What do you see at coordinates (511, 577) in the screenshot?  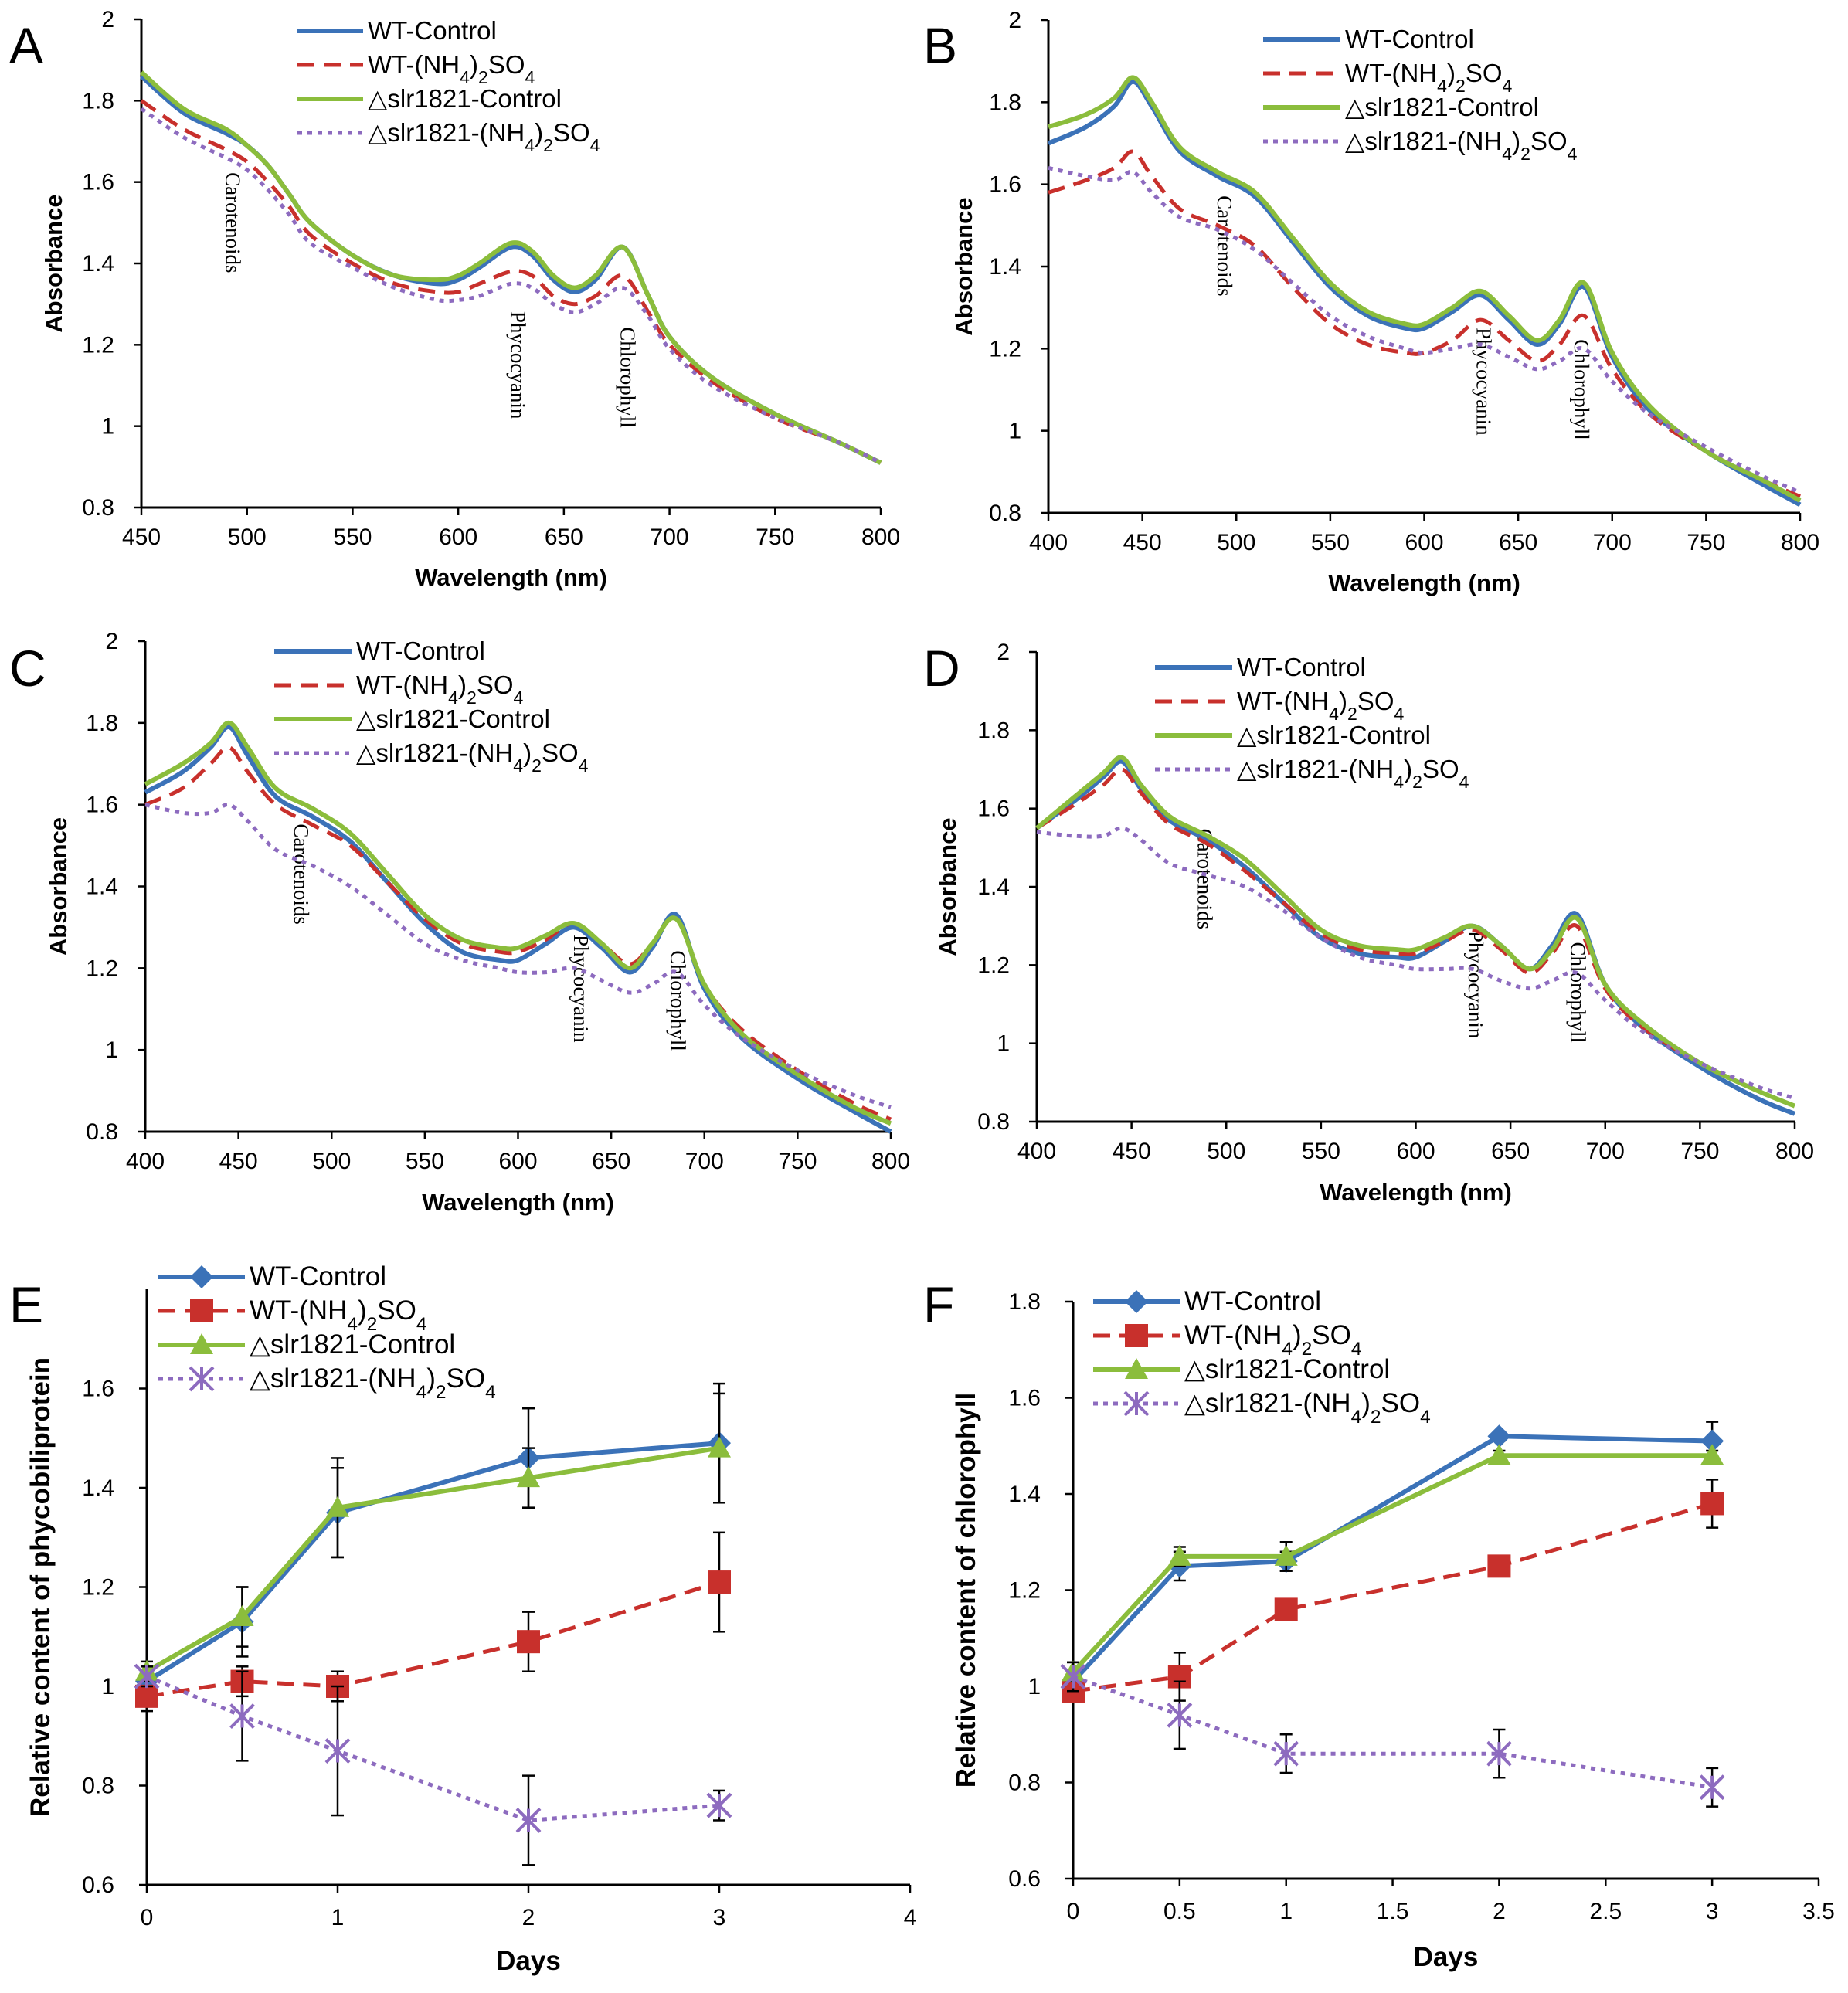 I see `x-axis-title: Wavelength (nm)` at bounding box center [511, 577].